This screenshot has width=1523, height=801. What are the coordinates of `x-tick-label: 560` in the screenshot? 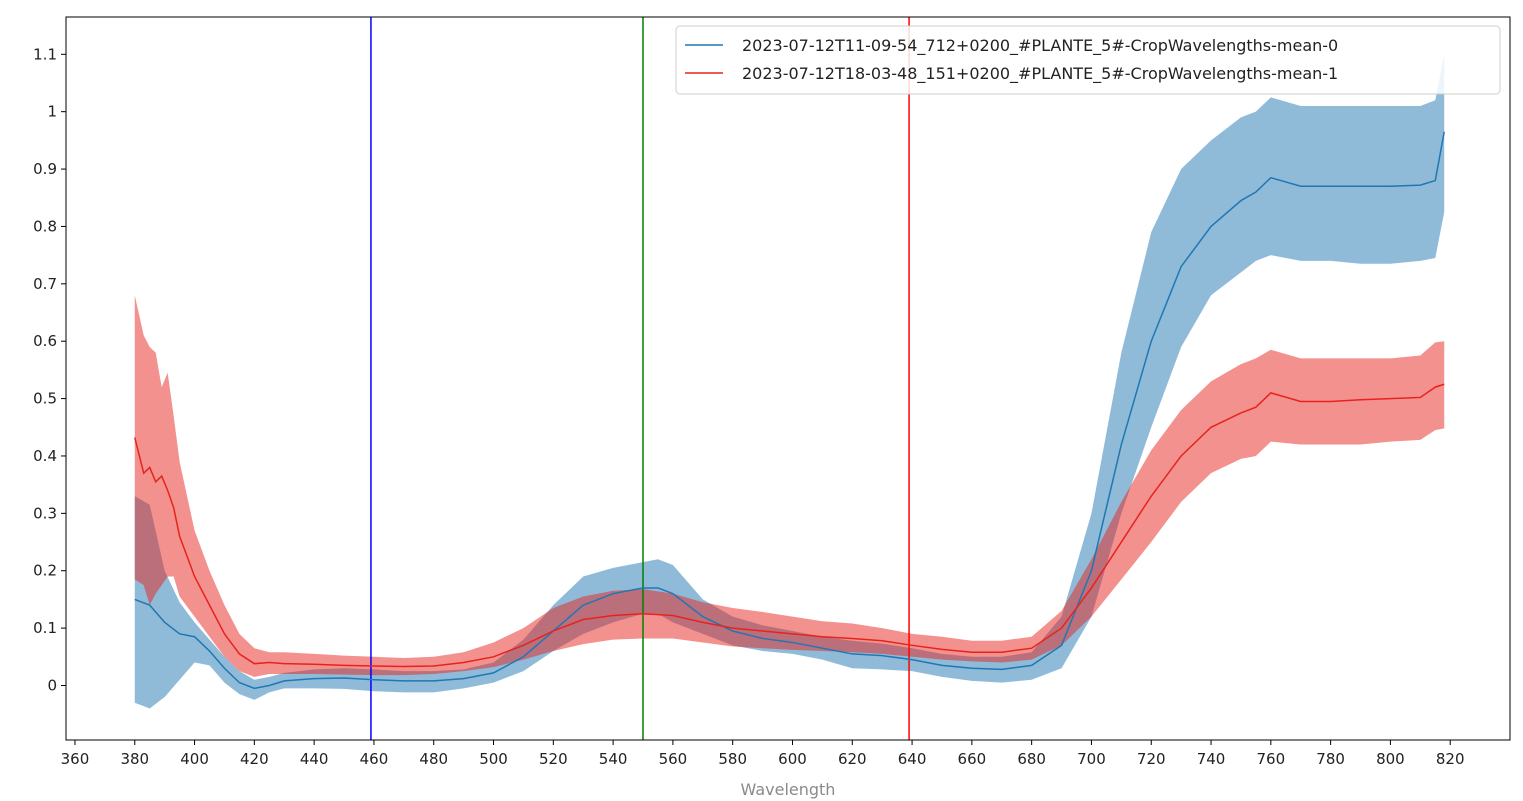 It's located at (673, 759).